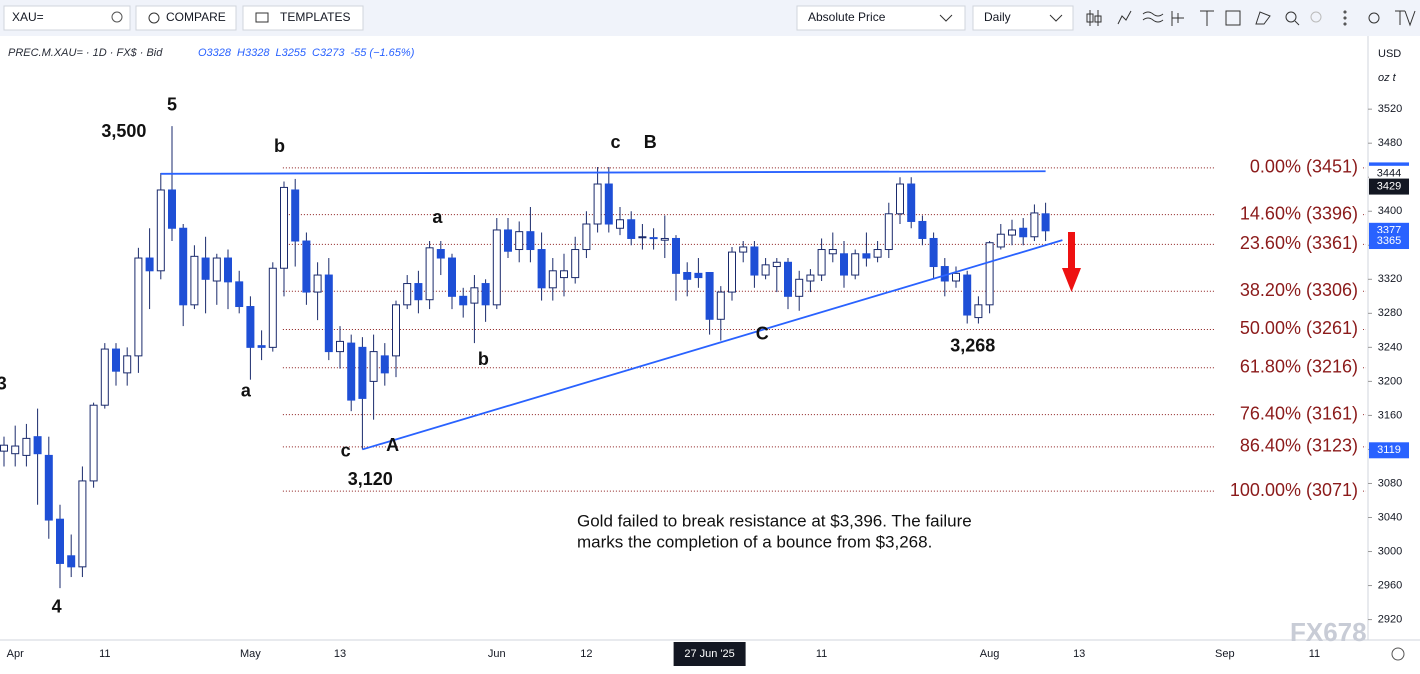 The image size is (1420, 674). I want to click on compare-button, so click(186, 18).